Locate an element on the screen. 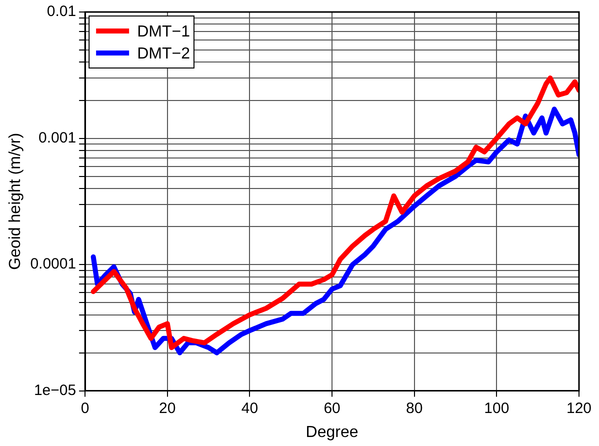 This screenshot has width=599, height=446. x-axis-title: Degree is located at coordinates (332, 432).